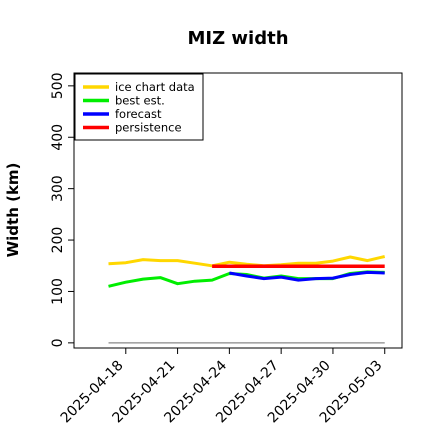 This screenshot has width=440, height=440. Describe the element at coordinates (58, 291) in the screenshot. I see `y-tick-label: 100` at that location.